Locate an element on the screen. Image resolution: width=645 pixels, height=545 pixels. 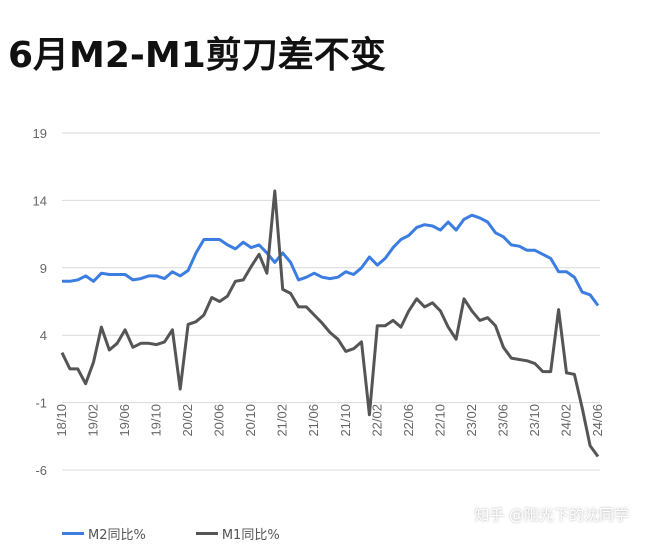
y-tick-label: 4 is located at coordinates (43, 335).